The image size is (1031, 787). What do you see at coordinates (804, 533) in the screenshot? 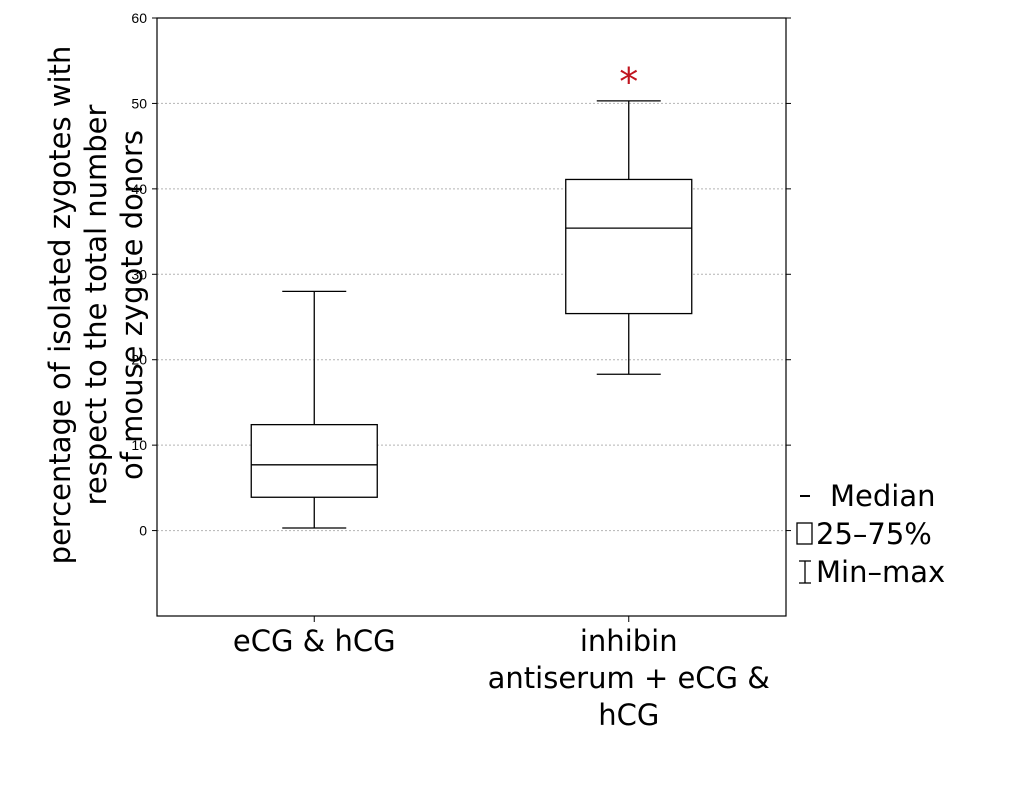
I see `legend-box-symbol` at bounding box center [804, 533].